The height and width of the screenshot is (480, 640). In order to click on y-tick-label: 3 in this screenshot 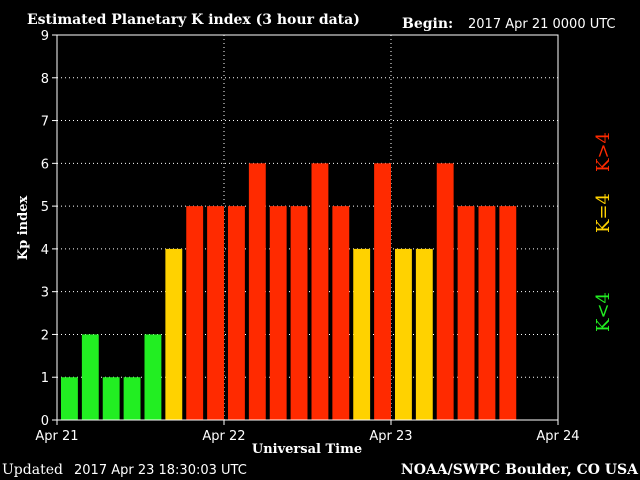, I will do `click(45, 293)`.